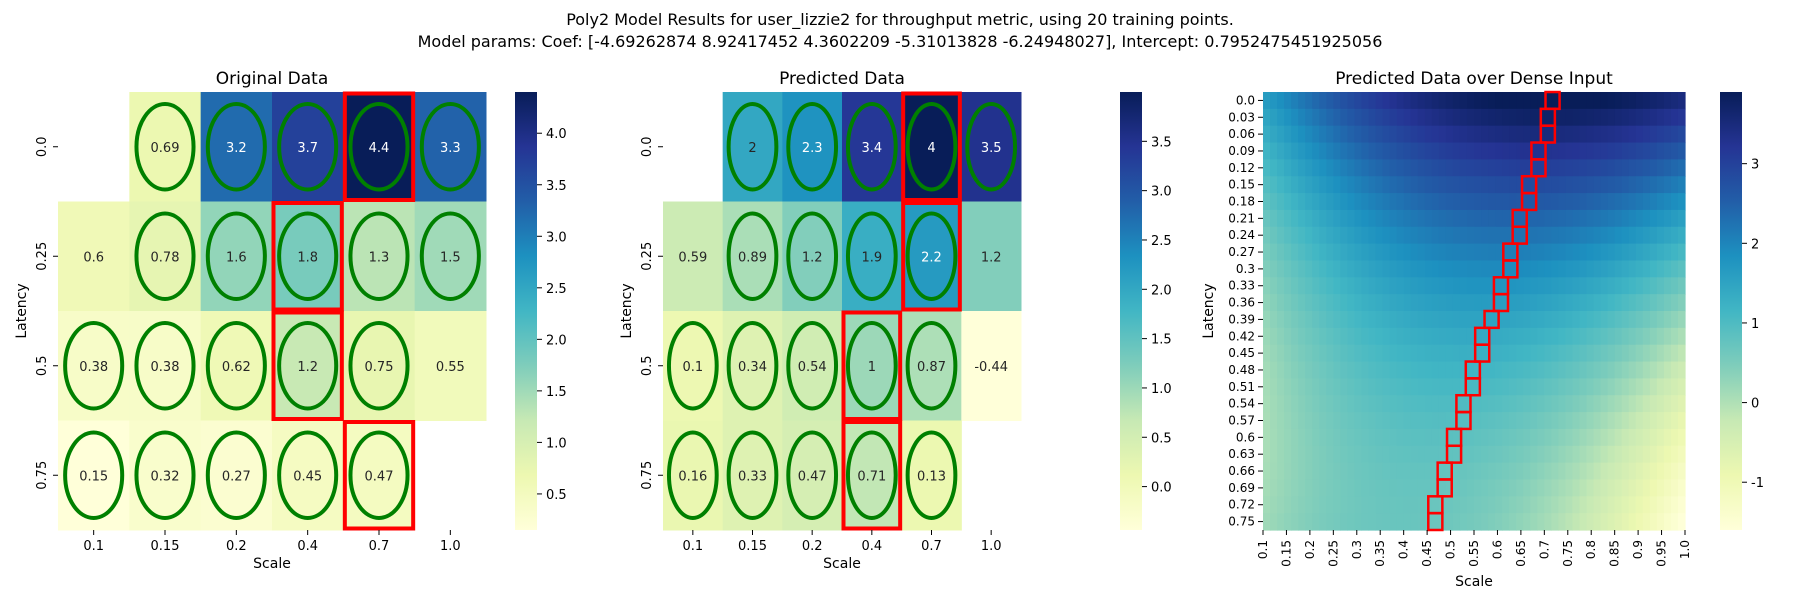 This screenshot has width=1800, height=600. Describe the element at coordinates (812, 475) in the screenshot. I see `training-point-ellipse` at that location.